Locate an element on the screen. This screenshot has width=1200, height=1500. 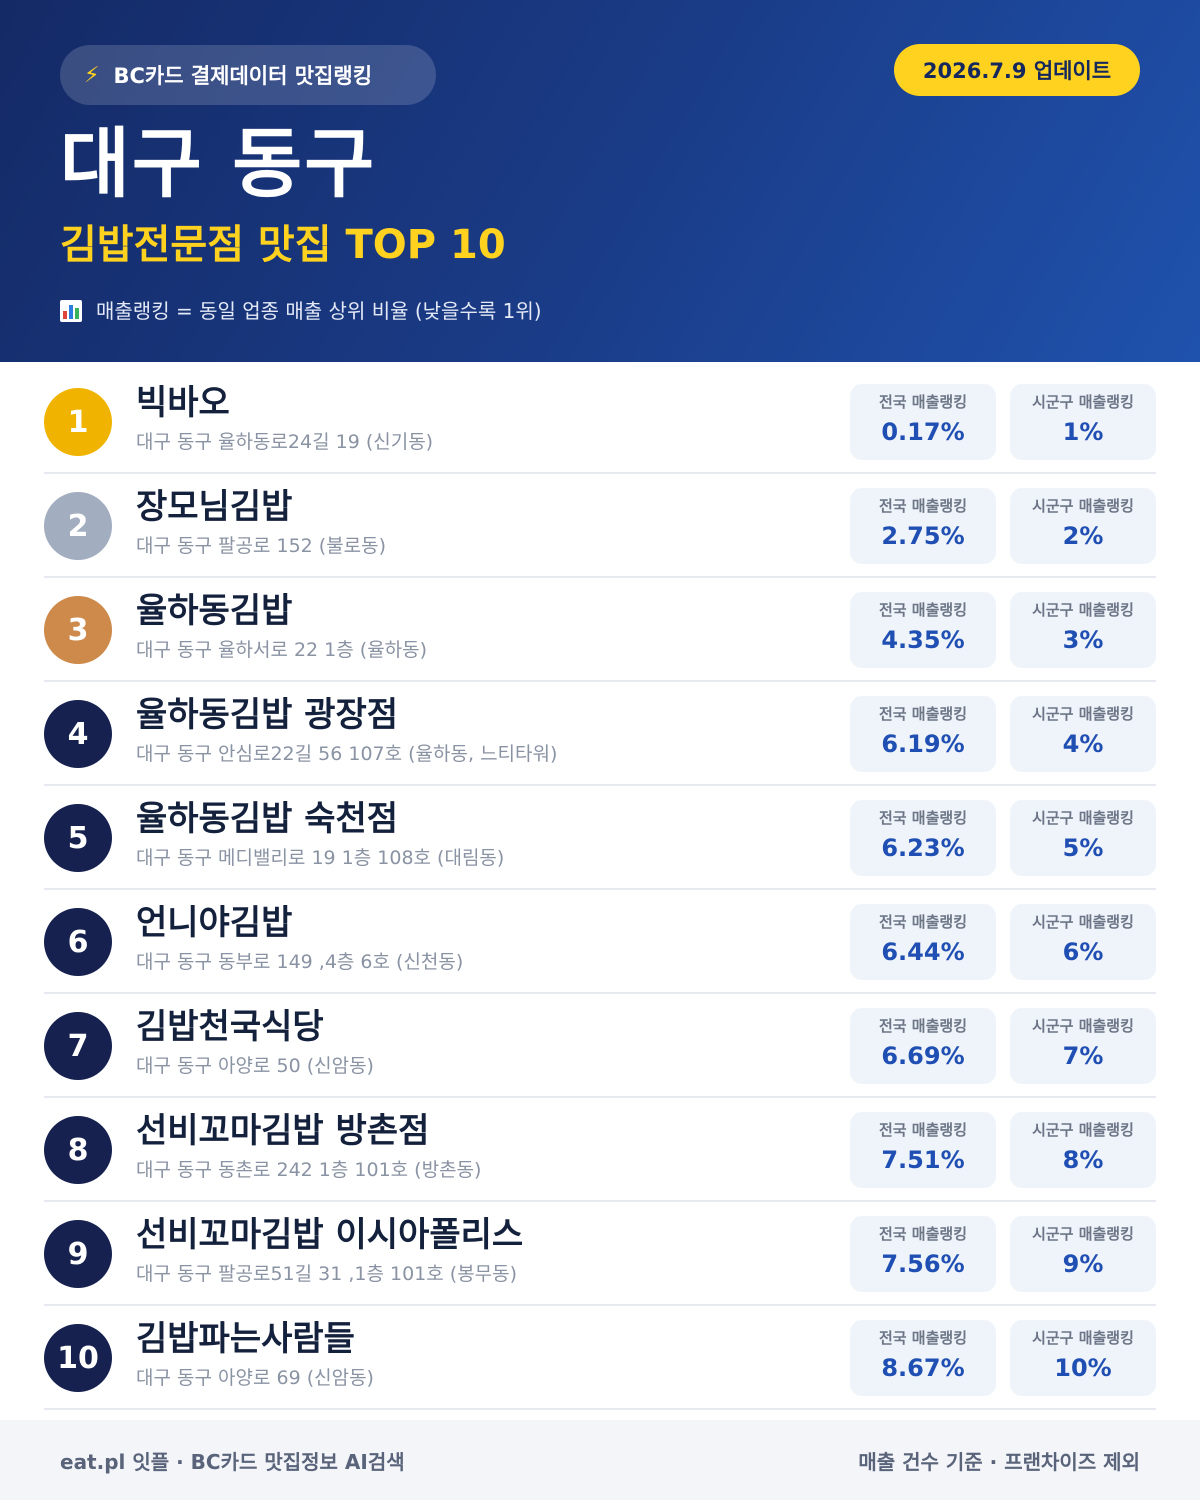
local-rank-box: 시군구 매출랭킹 2% is located at coordinates (1083, 526).